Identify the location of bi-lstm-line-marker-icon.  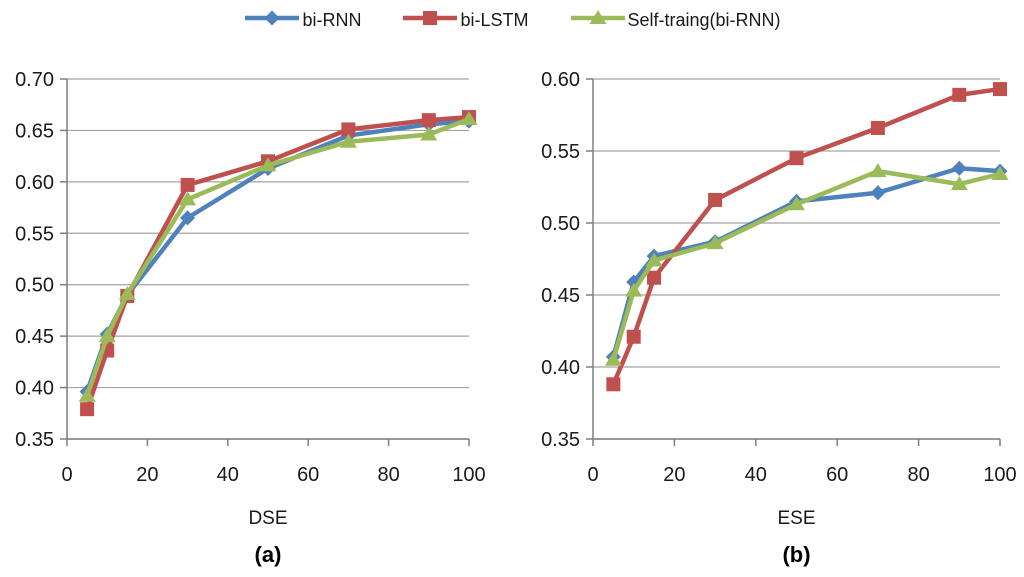
(430, 20).